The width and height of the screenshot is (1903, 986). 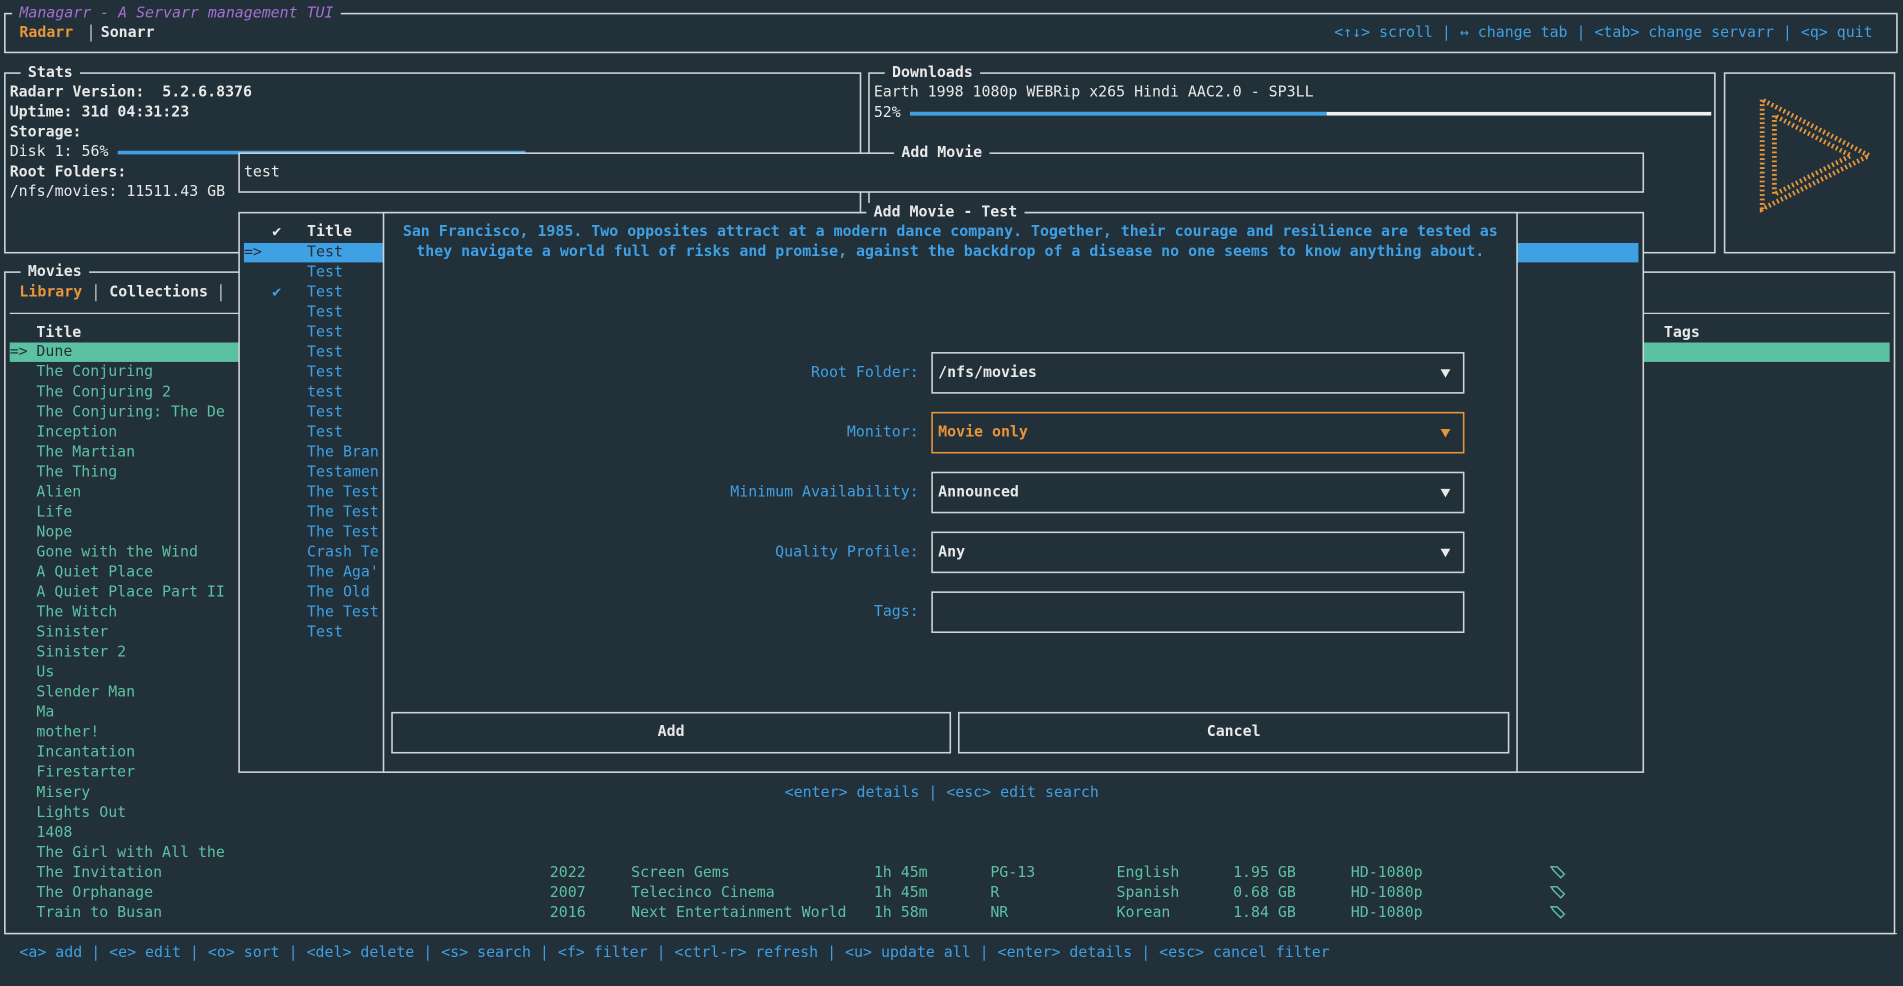 What do you see at coordinates (343, 552) in the screenshot?
I see `result-title: Crash Te` at bounding box center [343, 552].